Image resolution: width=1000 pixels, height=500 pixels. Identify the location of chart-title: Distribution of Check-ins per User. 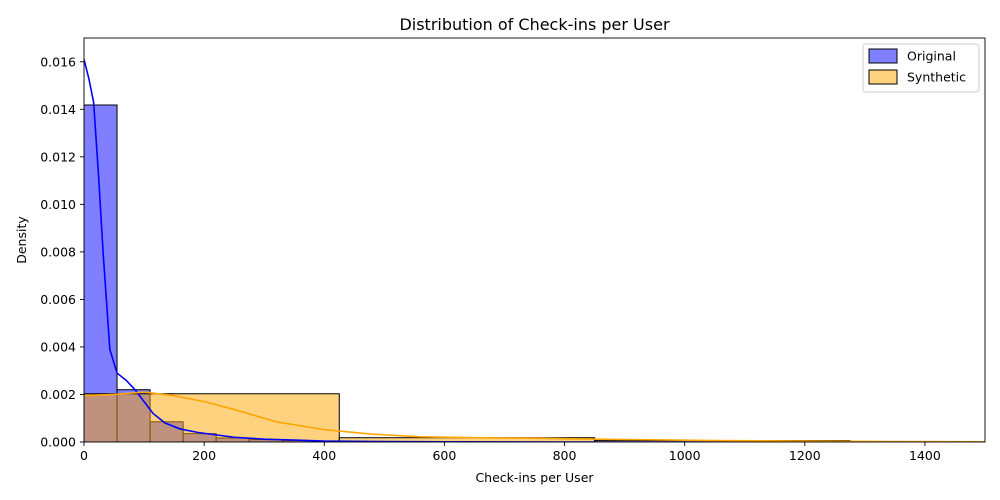
(534, 24).